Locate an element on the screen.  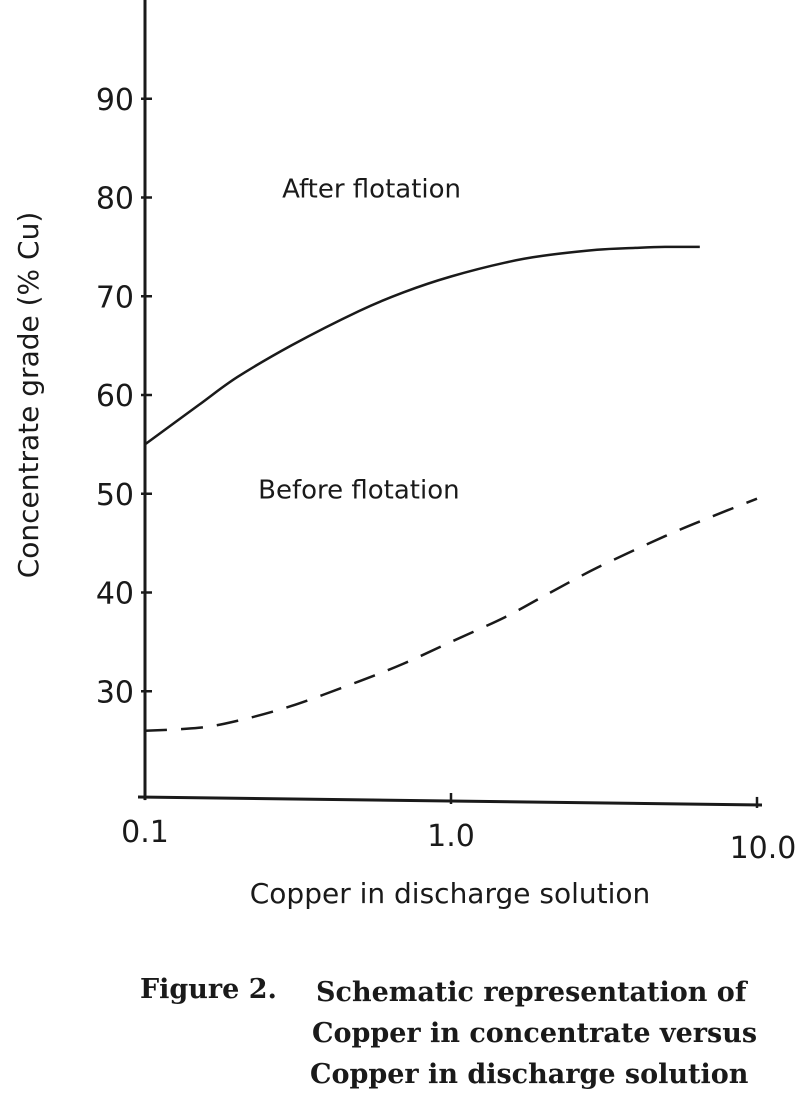
series-line-after-flotation is located at coordinates (422, 345).